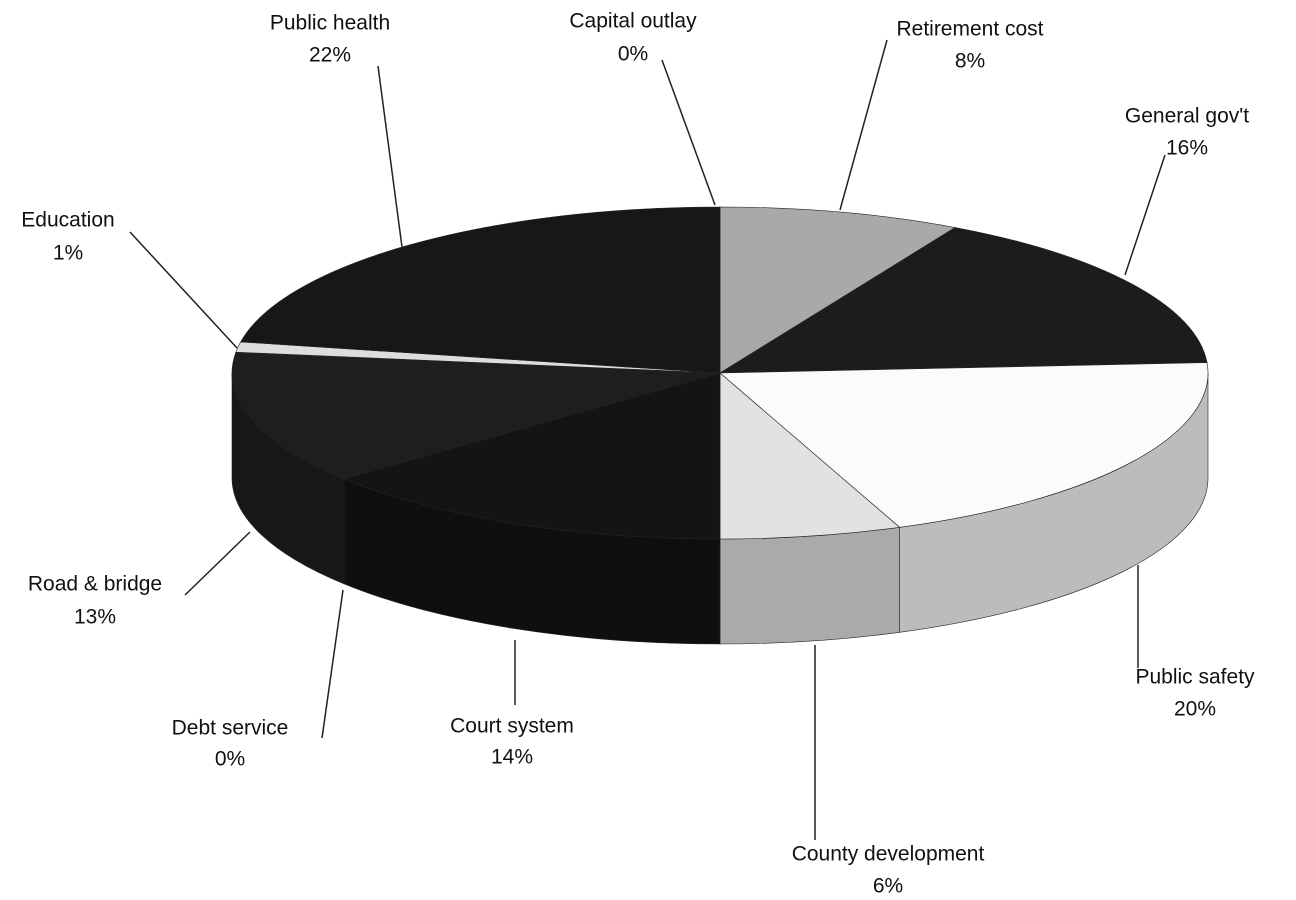 The image size is (1296, 900). I want to click on slice-value-label: 6%, so click(888, 886).